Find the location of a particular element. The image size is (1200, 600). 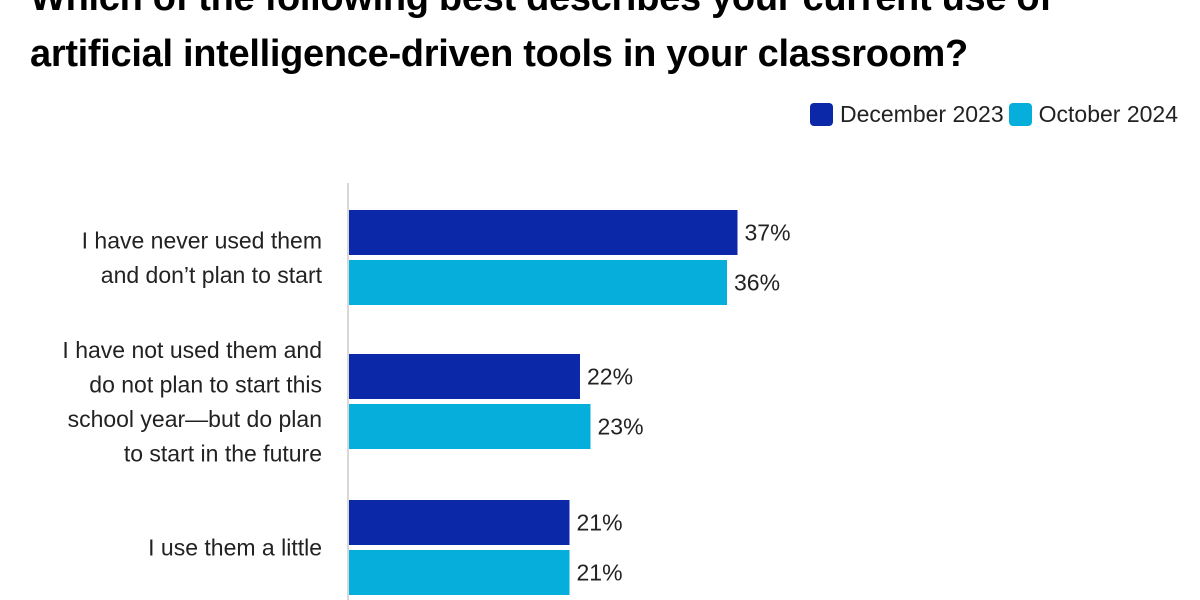

chart-legend: December 2023 October 2024 is located at coordinates (993, 114).